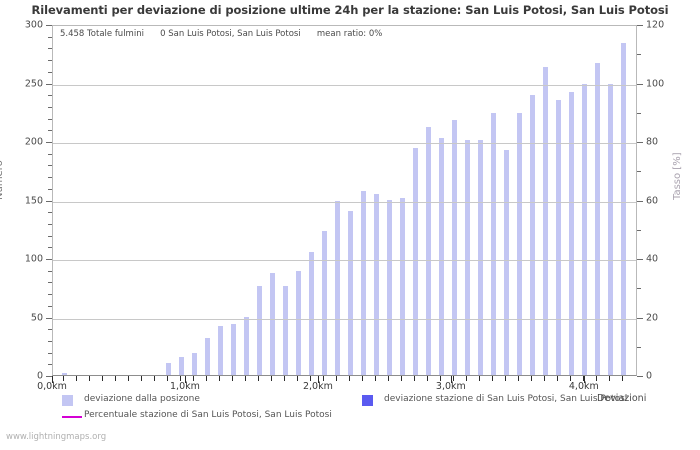 This screenshot has height=450, width=700. What do you see at coordinates (33, 200) in the screenshot?
I see `y-axis-tick-label: 150` at bounding box center [33, 200].